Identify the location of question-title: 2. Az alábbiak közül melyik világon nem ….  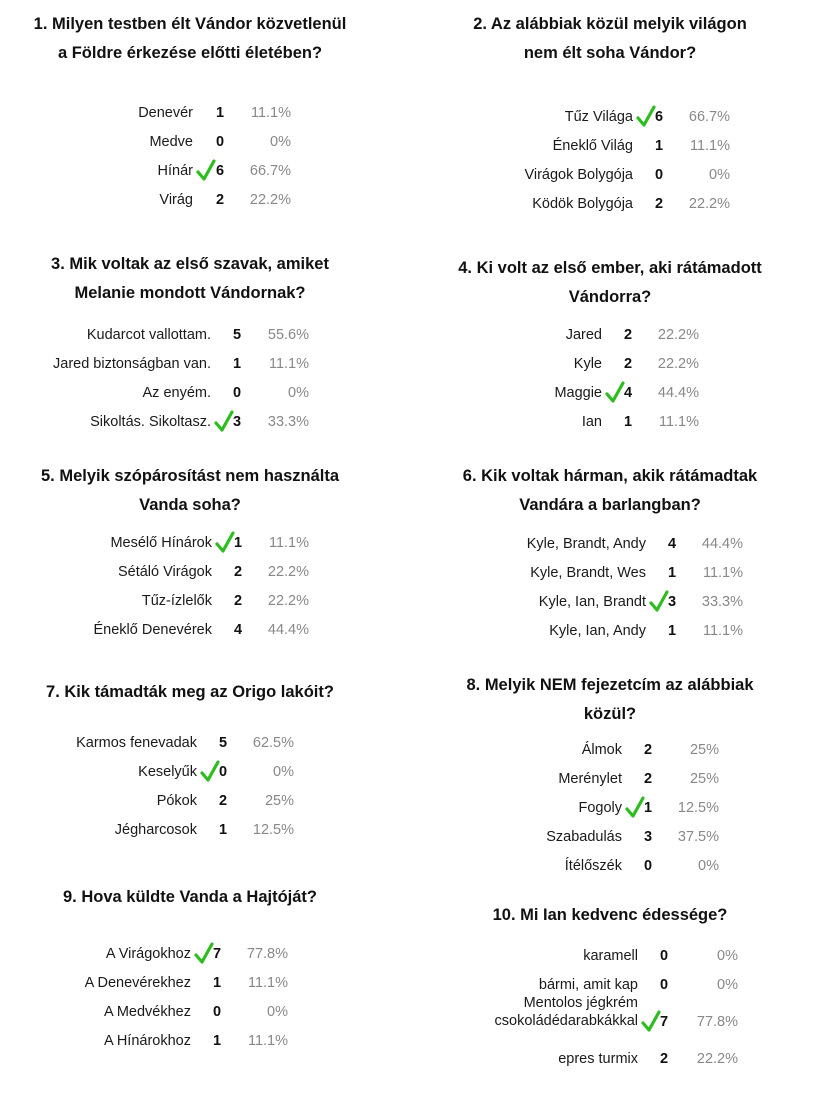
(610, 38).